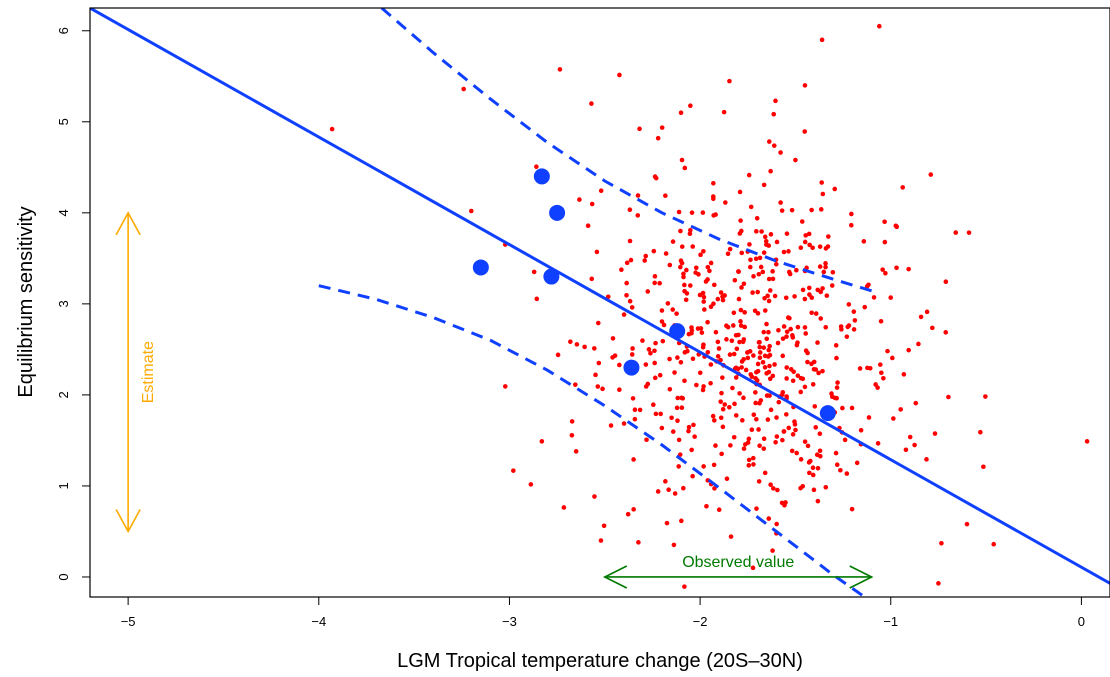  Describe the element at coordinates (615, 577) in the screenshot. I see `observed-arrow-head-left` at that location.